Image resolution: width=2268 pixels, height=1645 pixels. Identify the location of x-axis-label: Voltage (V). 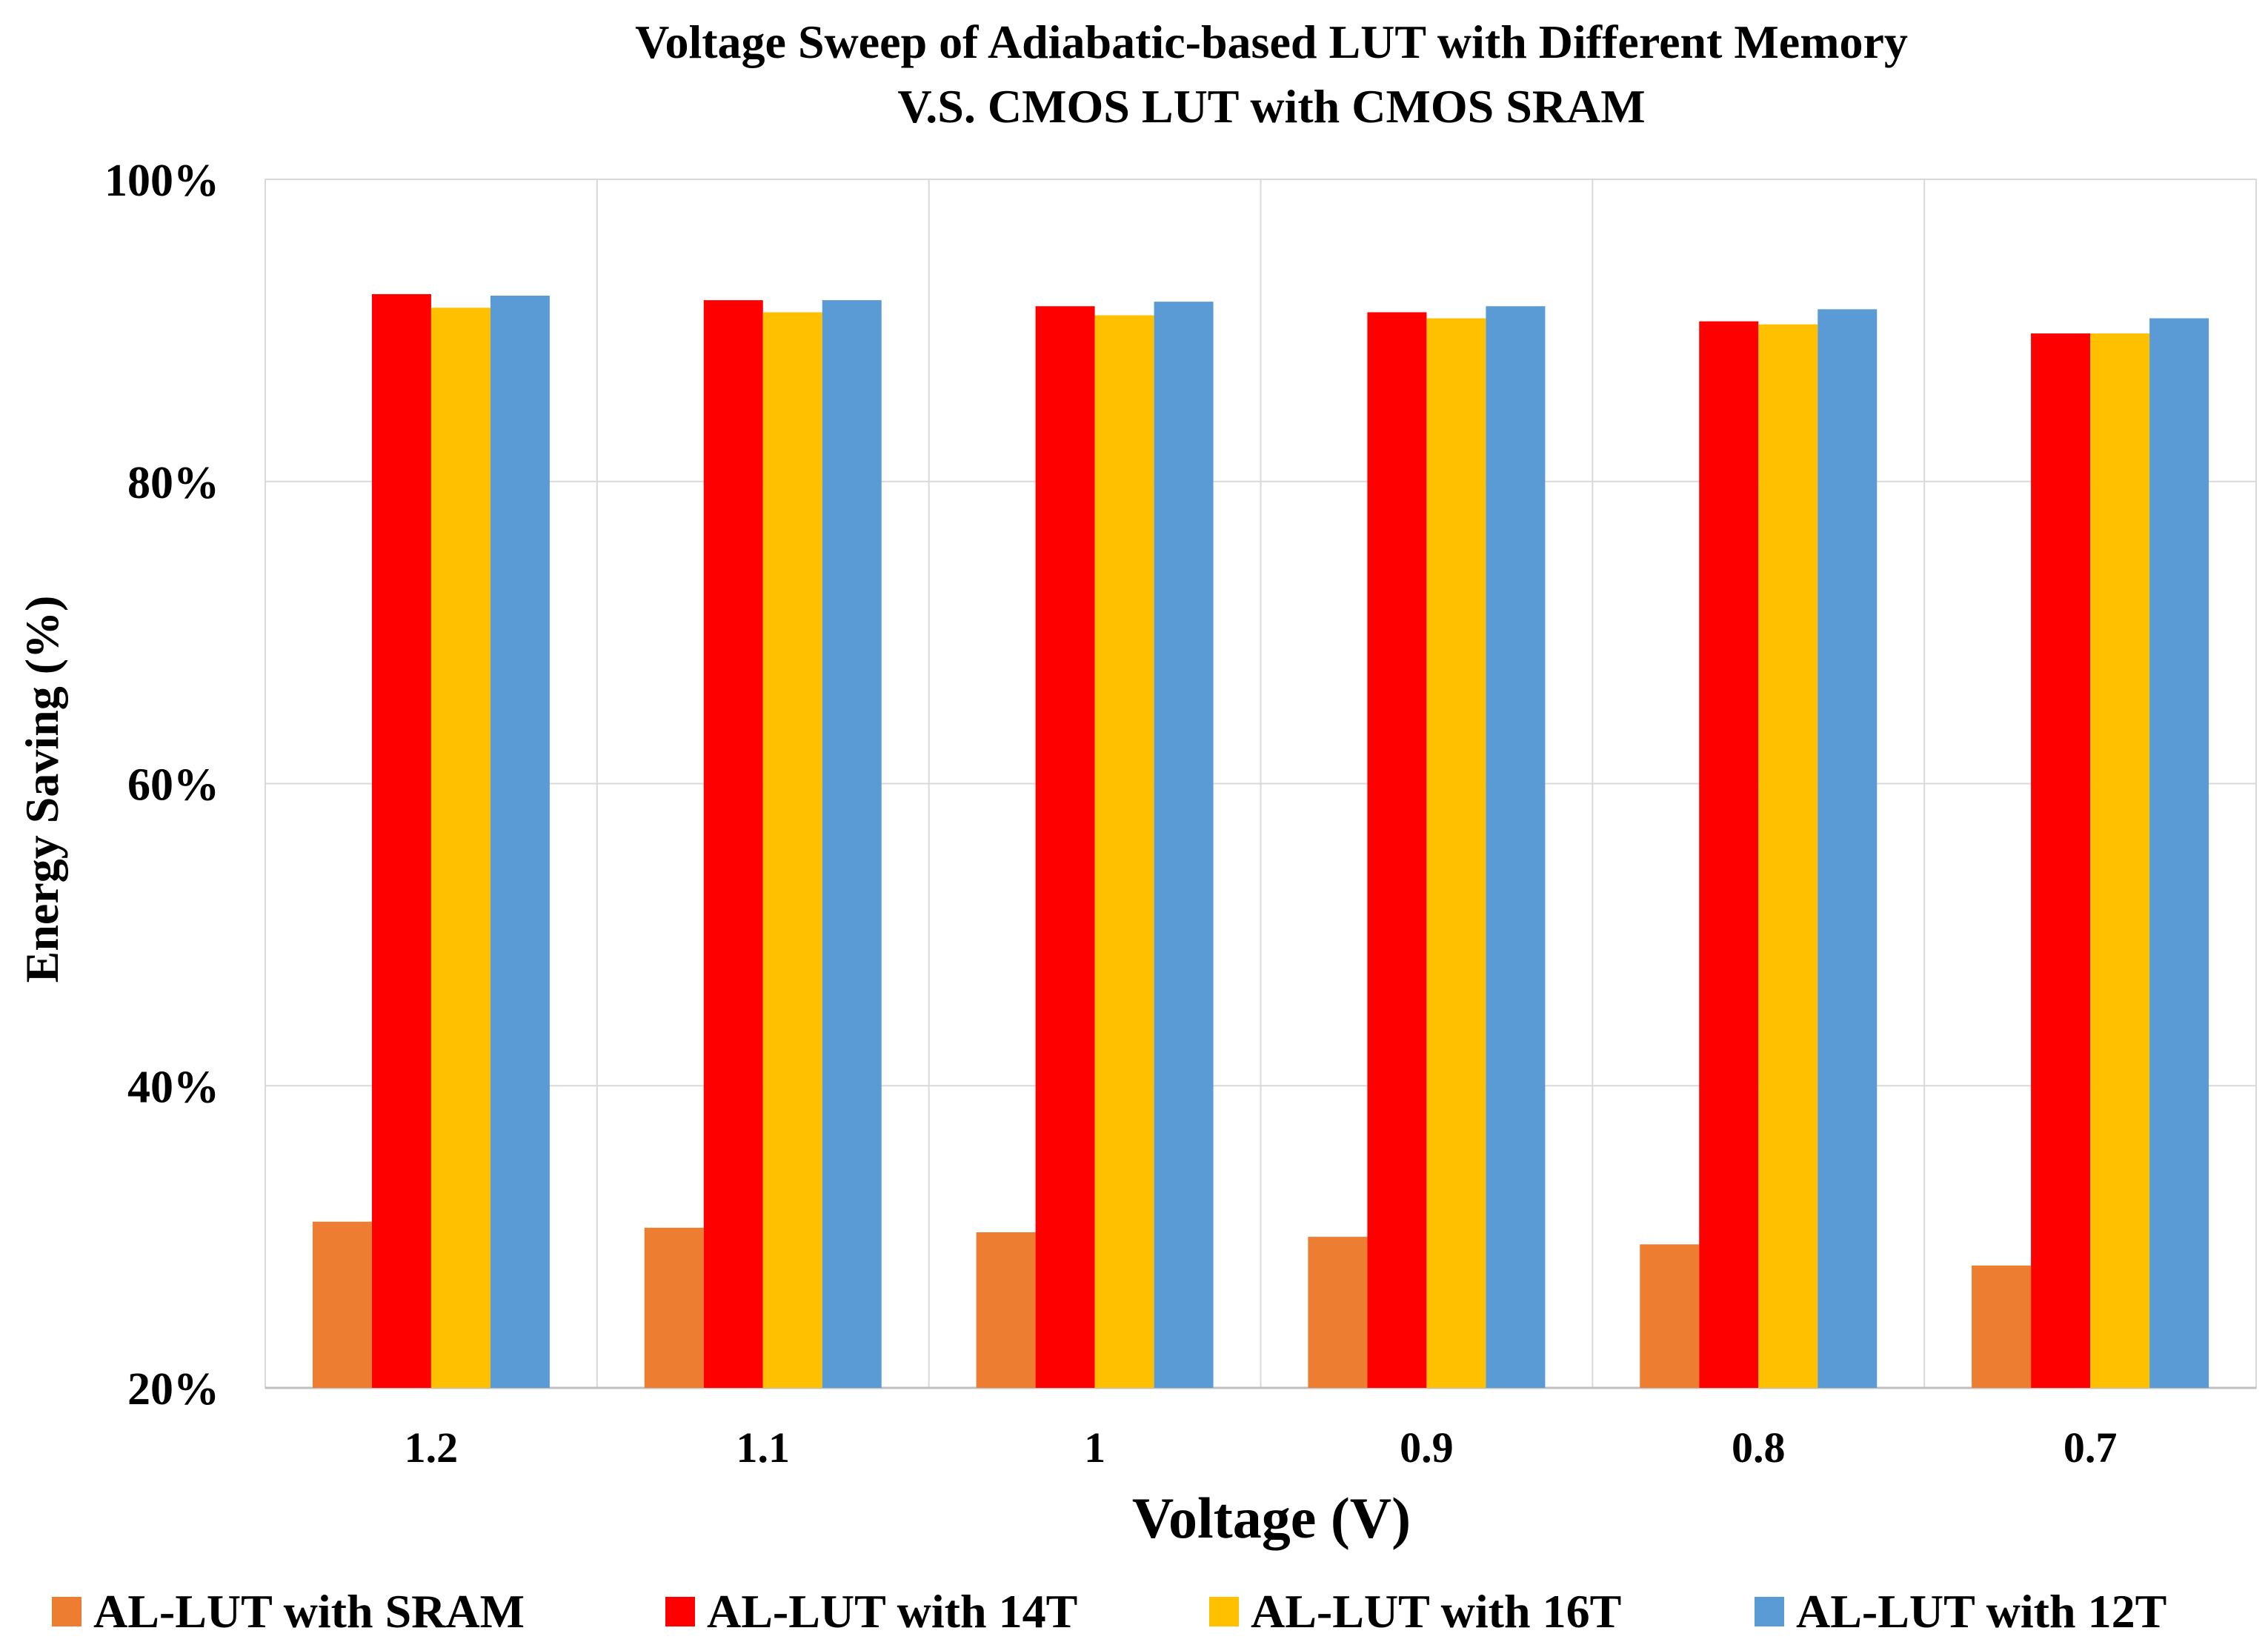
(1271, 1518).